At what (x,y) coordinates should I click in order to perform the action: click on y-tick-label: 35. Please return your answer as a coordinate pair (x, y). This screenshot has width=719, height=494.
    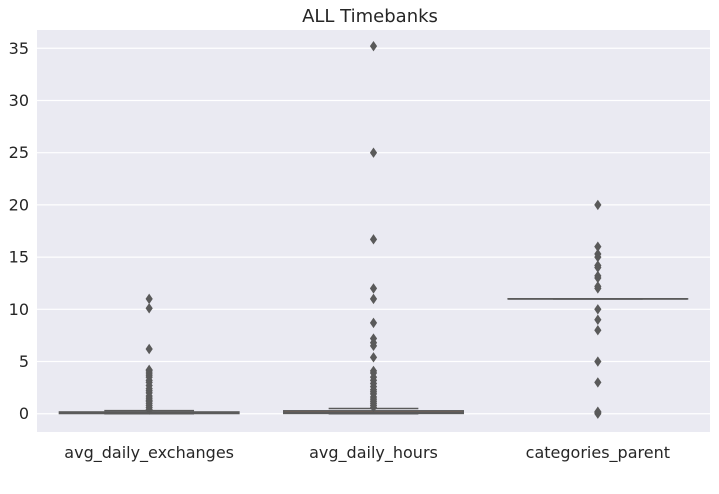
    Looking at the image, I should click on (19, 48).